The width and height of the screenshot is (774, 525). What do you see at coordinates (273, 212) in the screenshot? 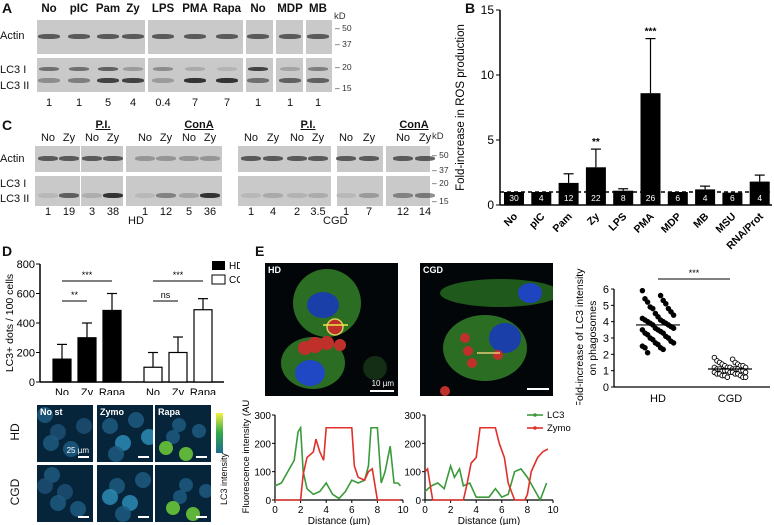
I see `quant-value: 4` at bounding box center [273, 212].